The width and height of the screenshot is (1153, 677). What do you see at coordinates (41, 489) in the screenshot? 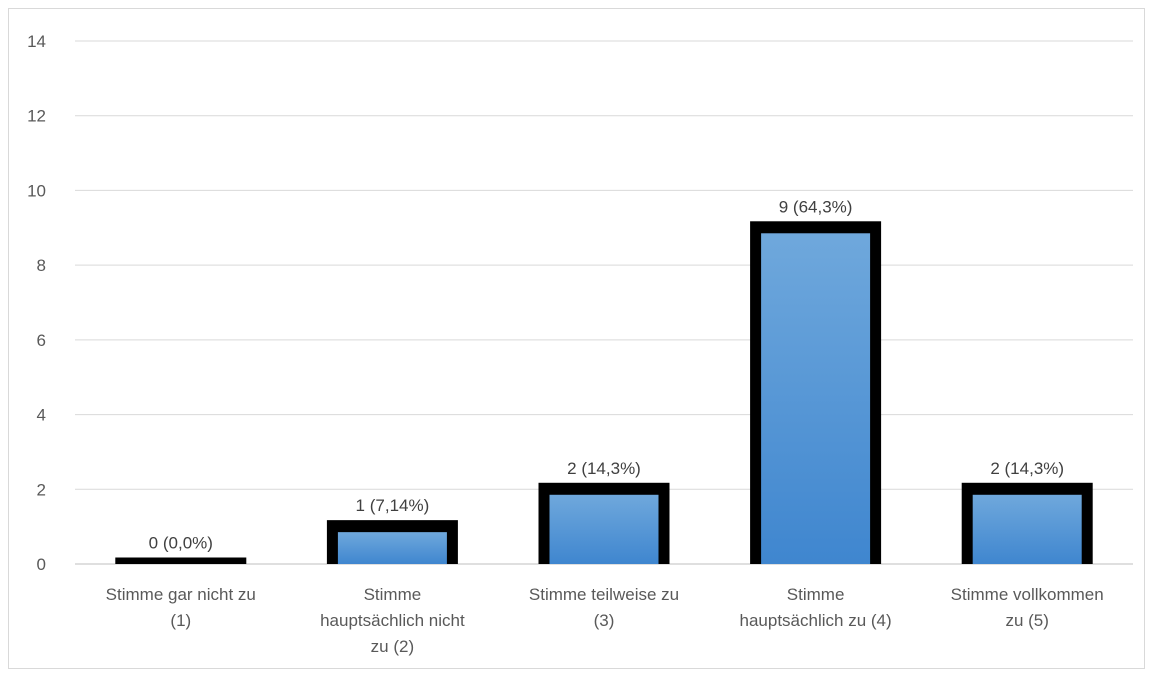
I see `y-tick-label: 2` at bounding box center [41, 489].